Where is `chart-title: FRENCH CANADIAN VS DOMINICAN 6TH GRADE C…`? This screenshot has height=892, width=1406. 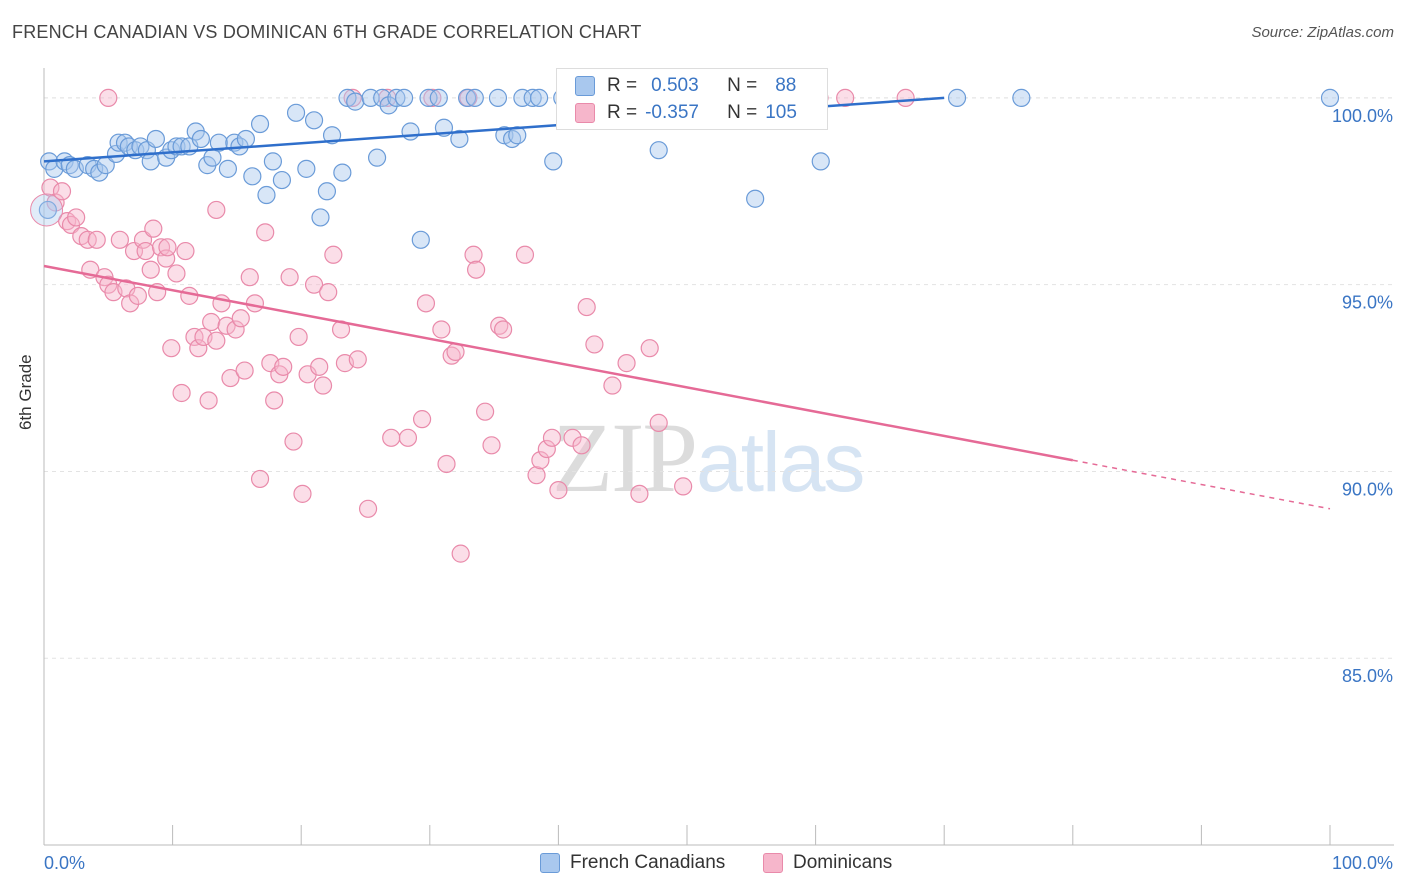 chart-title: FRENCH CANADIAN VS DOMINICAN 6TH GRADE C… is located at coordinates (327, 32).